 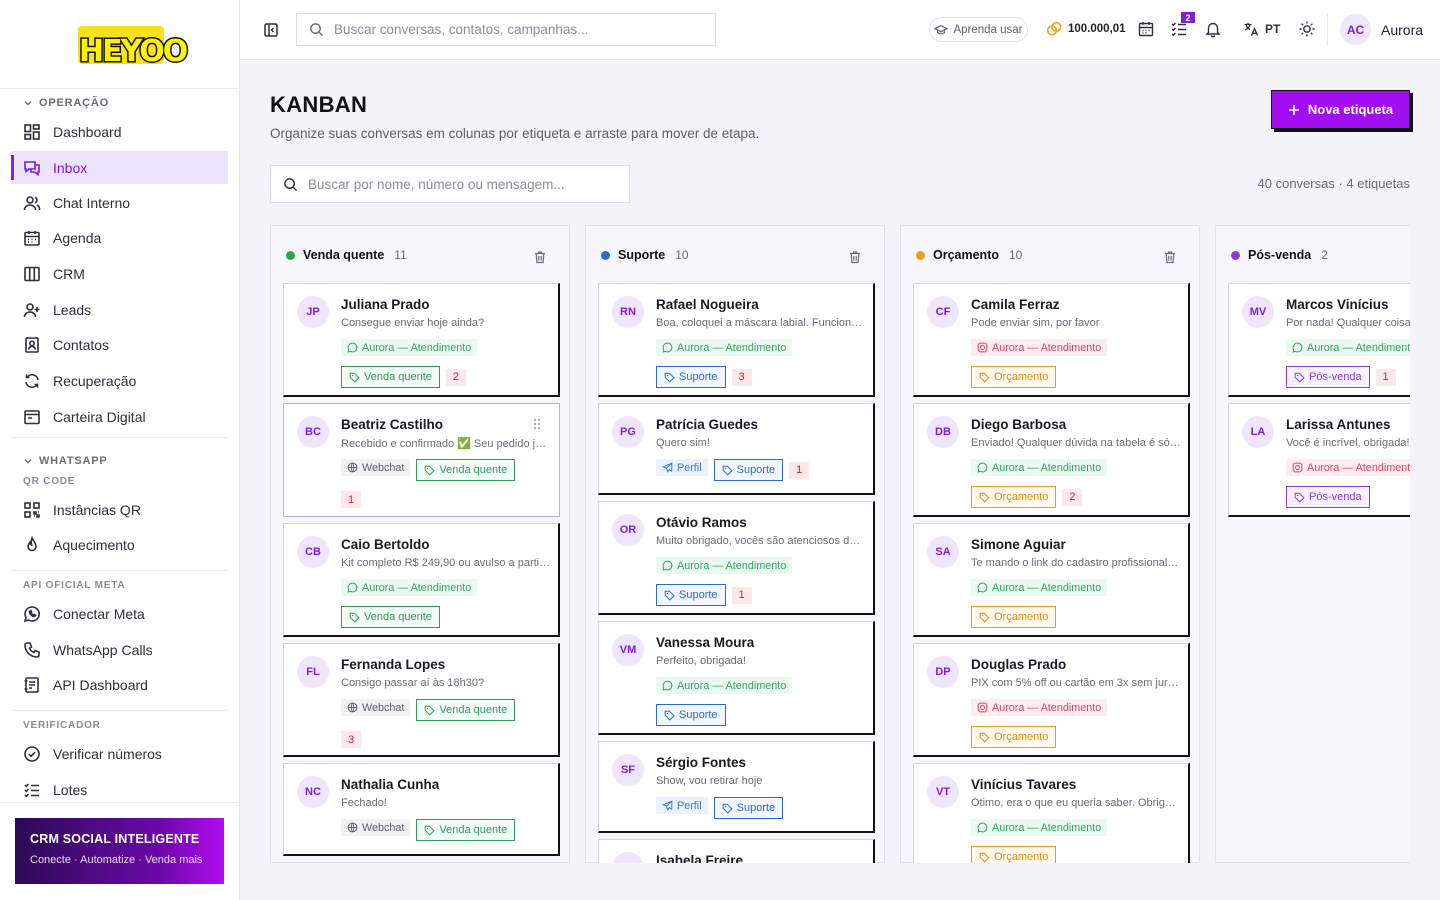 I want to click on sidebar-item-contatos: Contatos, so click(x=119, y=344).